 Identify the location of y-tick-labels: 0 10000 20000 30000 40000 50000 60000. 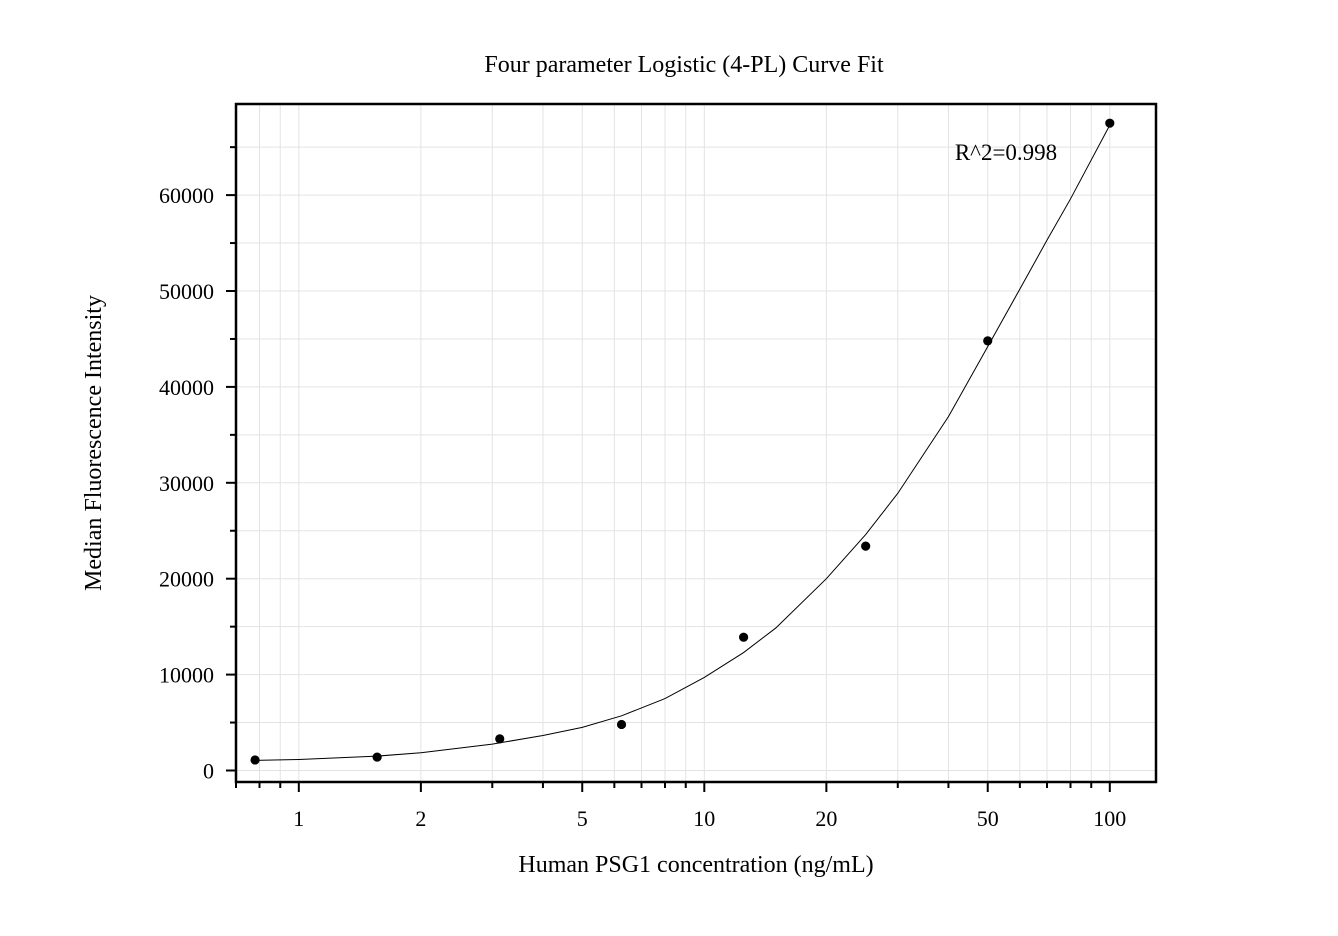
(186, 483).